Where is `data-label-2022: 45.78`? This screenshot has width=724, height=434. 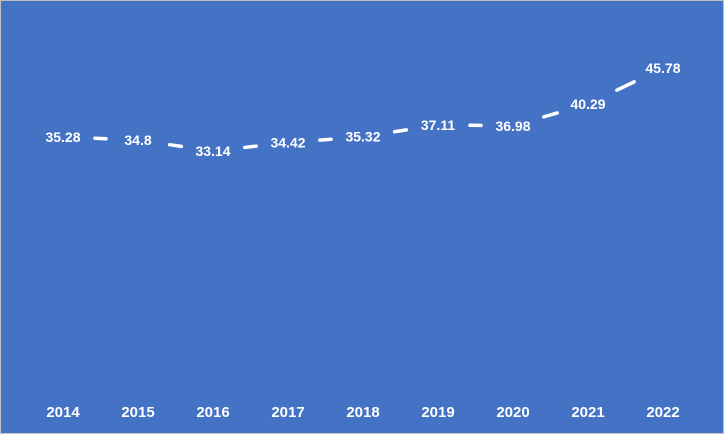 data-label-2022: 45.78 is located at coordinates (662, 68).